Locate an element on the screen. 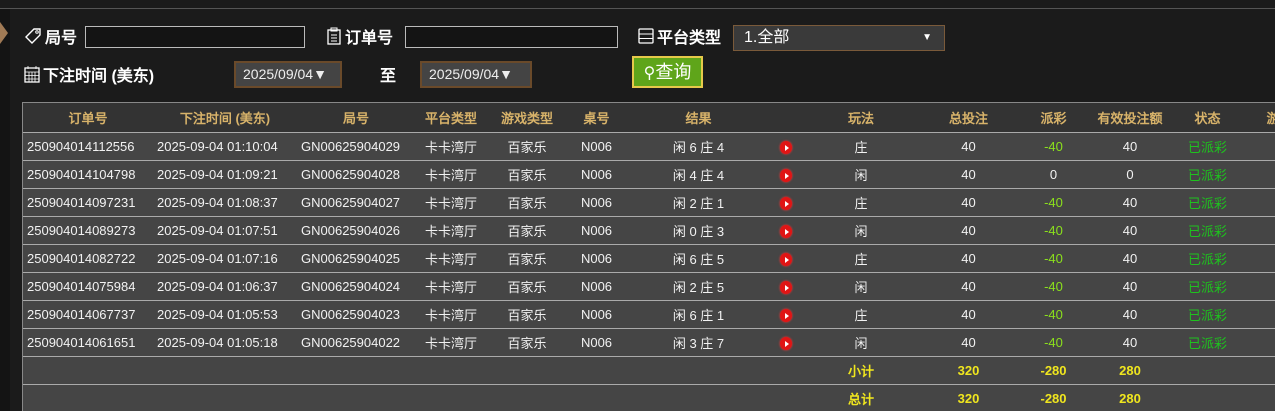 The width and height of the screenshot is (1275, 411). result-cell: 闲 6 庄 1 is located at coordinates (698, 314).